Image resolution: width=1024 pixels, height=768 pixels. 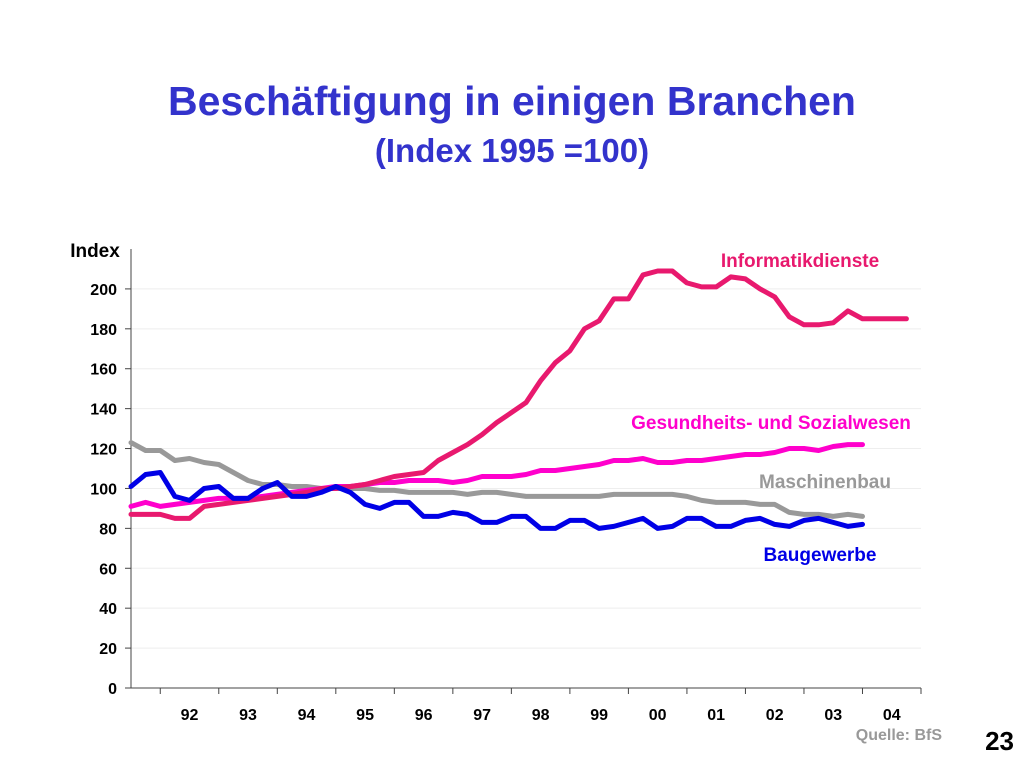 I want to click on x-tick-label: 02, so click(x=775, y=715).